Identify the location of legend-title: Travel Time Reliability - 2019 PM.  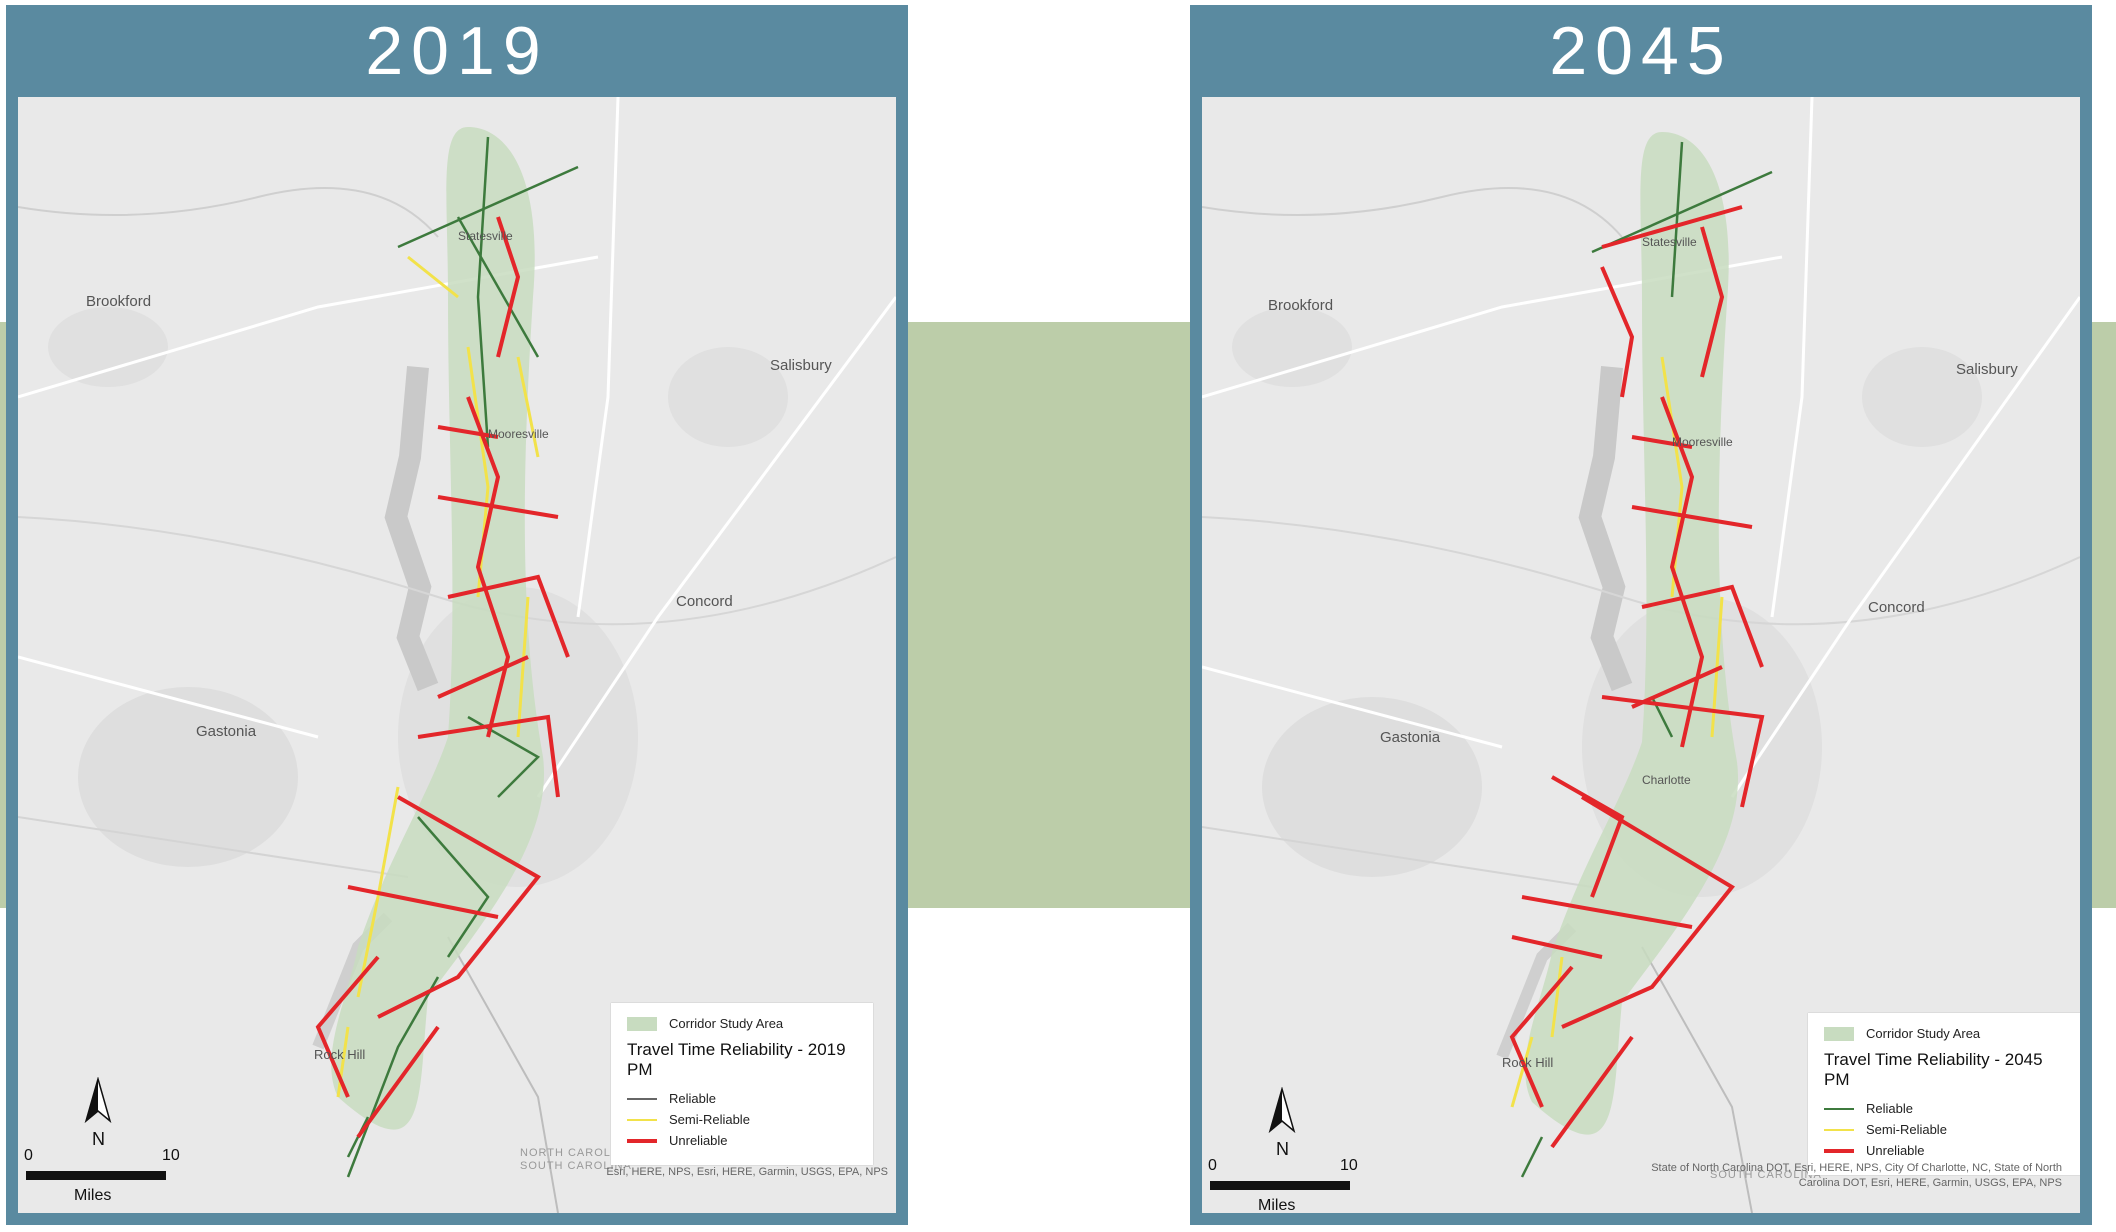
(736, 1059).